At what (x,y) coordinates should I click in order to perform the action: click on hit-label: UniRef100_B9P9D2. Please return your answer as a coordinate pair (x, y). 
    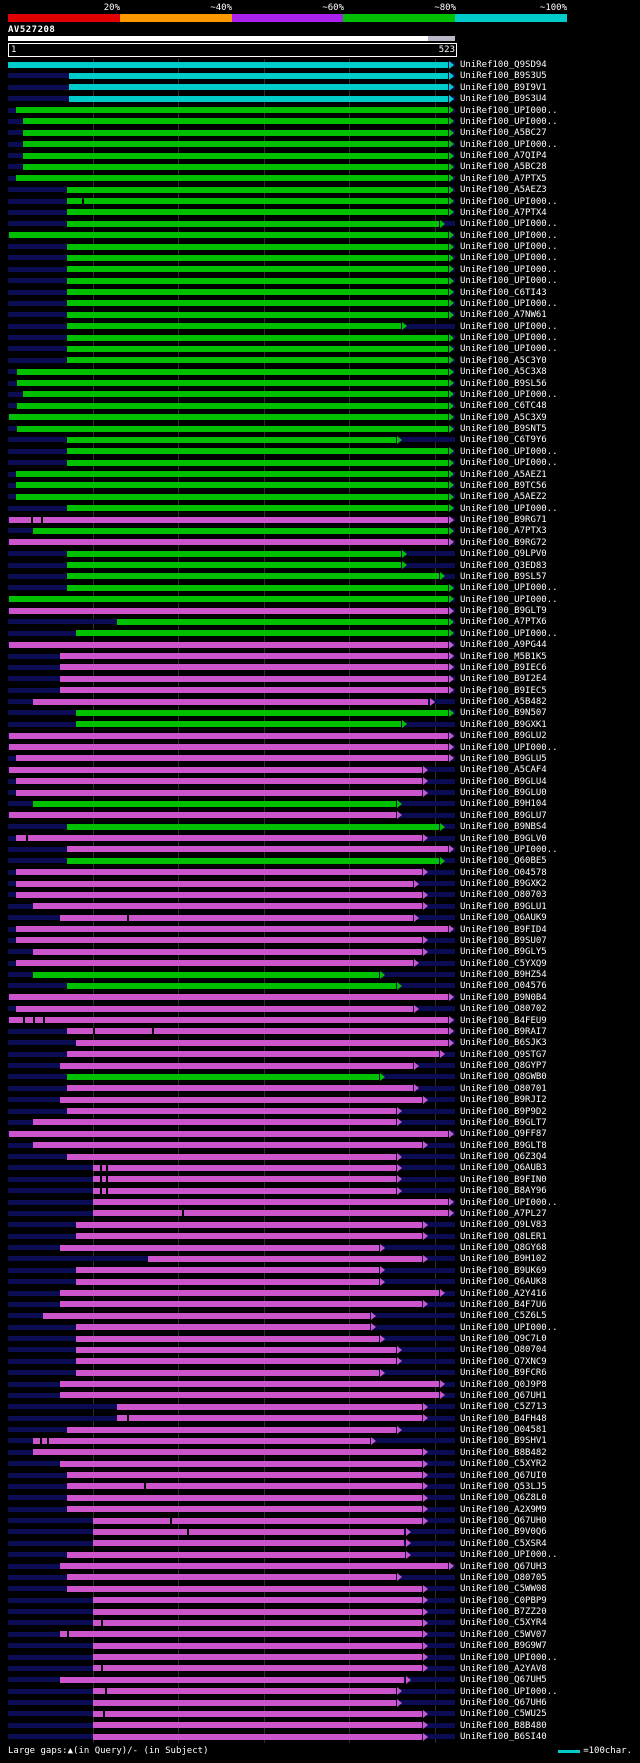
    Looking at the image, I should click on (503, 1111).